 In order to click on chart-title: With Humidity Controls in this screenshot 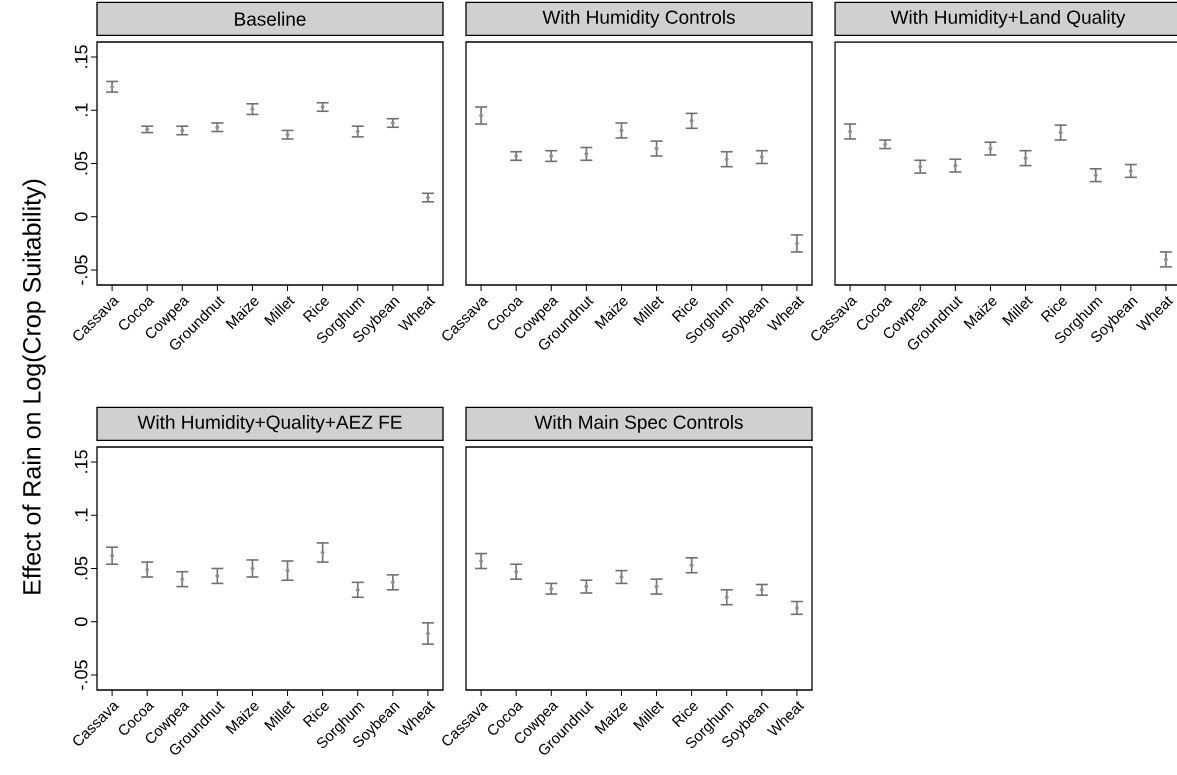, I will do `click(638, 18)`.